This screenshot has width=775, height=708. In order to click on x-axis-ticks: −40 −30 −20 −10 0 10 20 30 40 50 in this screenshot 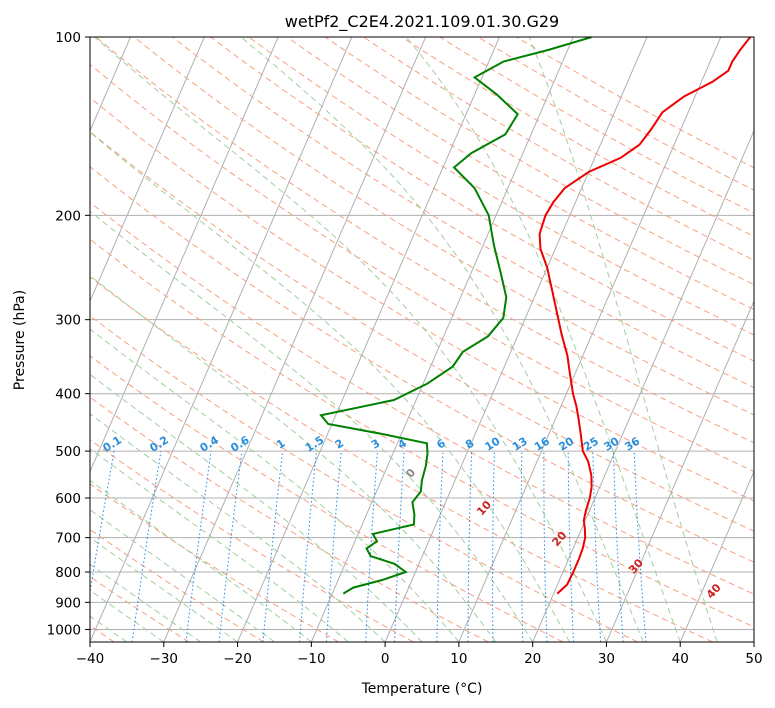, I will do `click(419, 654)`.